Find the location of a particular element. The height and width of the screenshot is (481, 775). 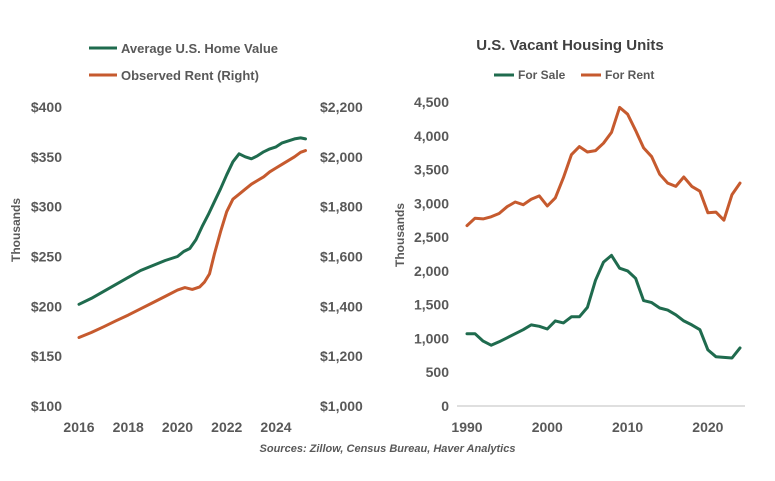

series-line-rent is located at coordinates (192, 244).